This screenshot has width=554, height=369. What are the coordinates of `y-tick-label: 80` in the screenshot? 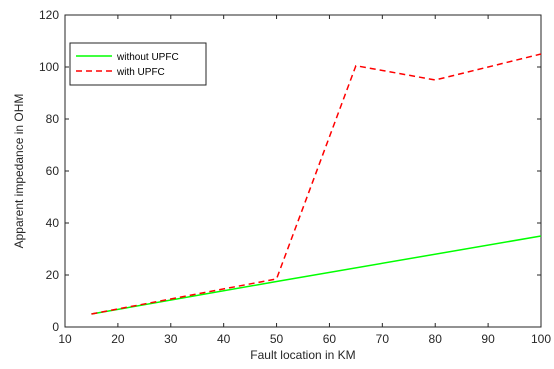 It's located at (53, 119).